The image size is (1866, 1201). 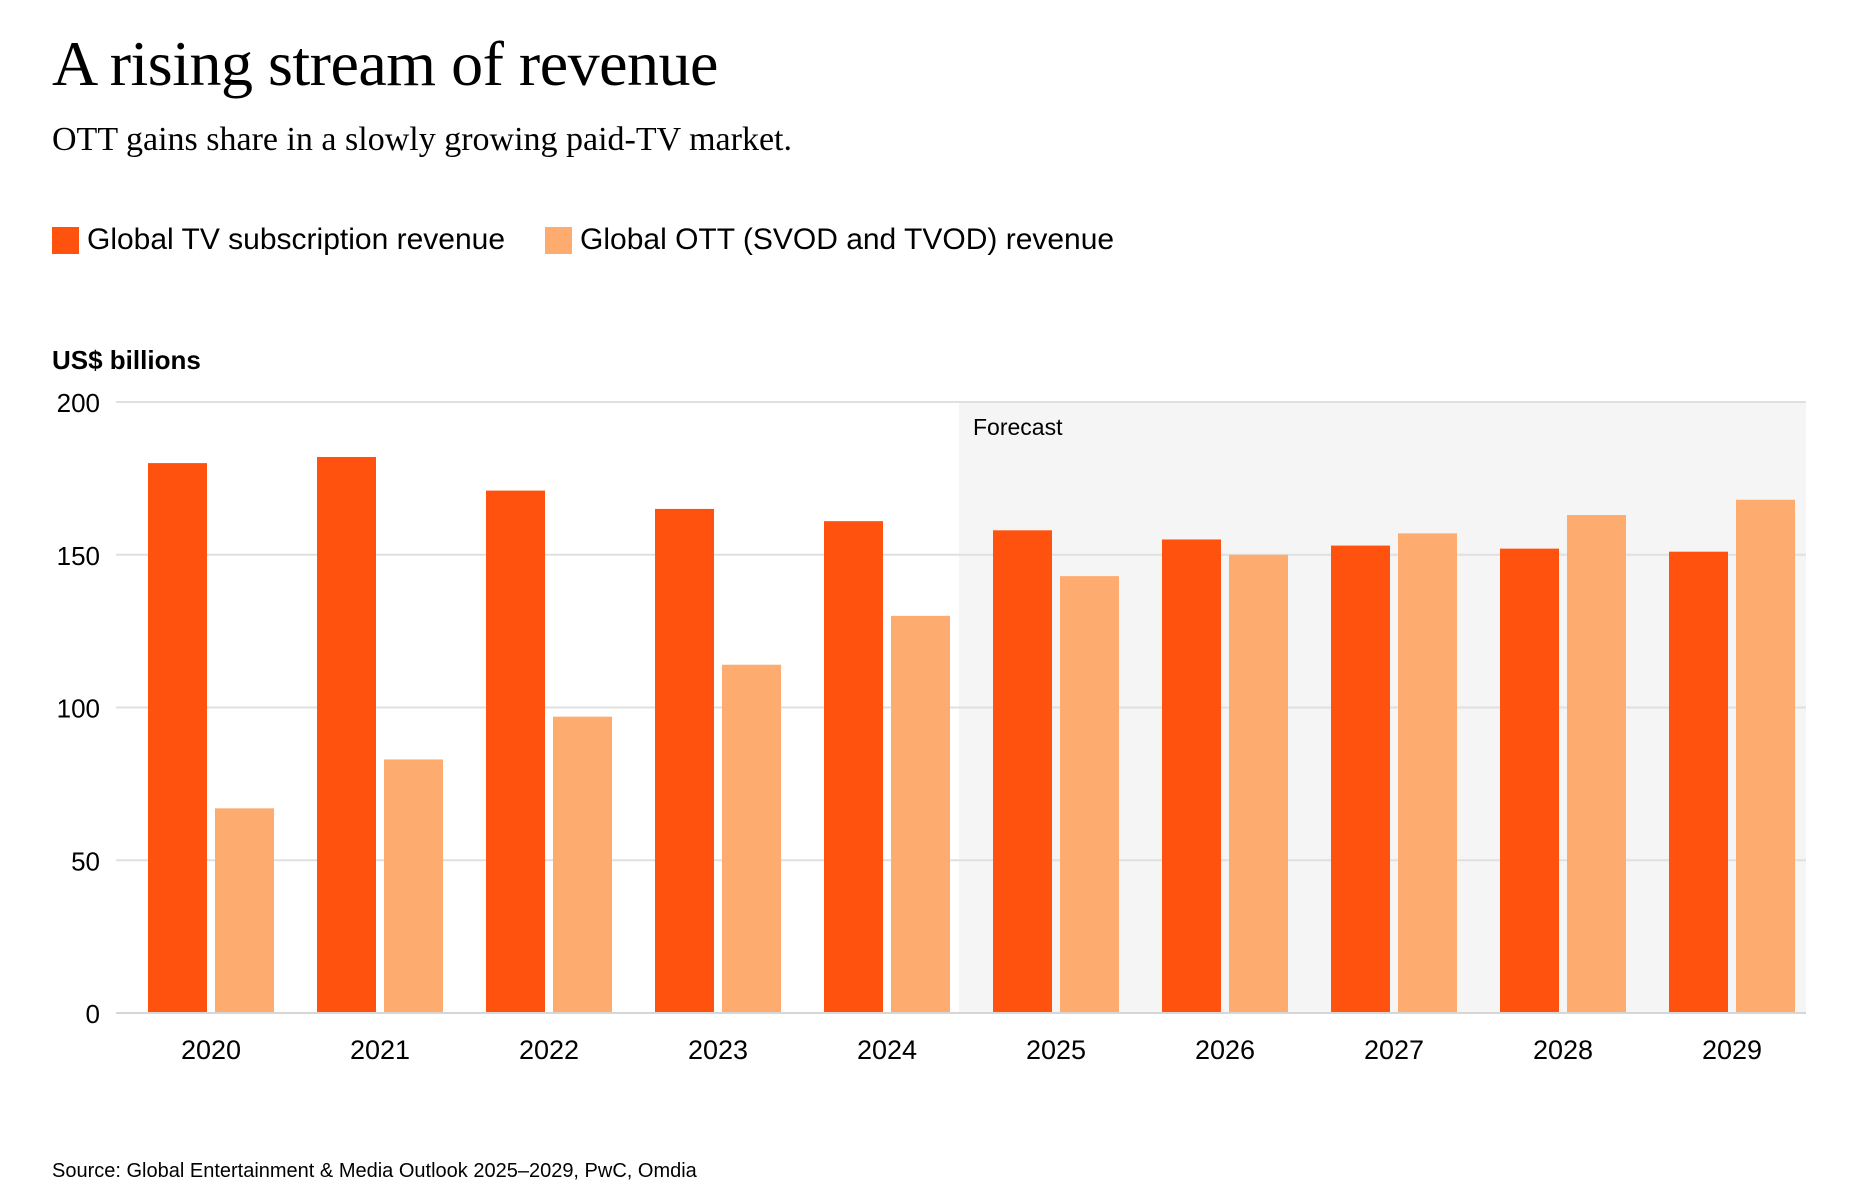 What do you see at coordinates (1056, 1050) in the screenshot?
I see `x-tick-label: 2025` at bounding box center [1056, 1050].